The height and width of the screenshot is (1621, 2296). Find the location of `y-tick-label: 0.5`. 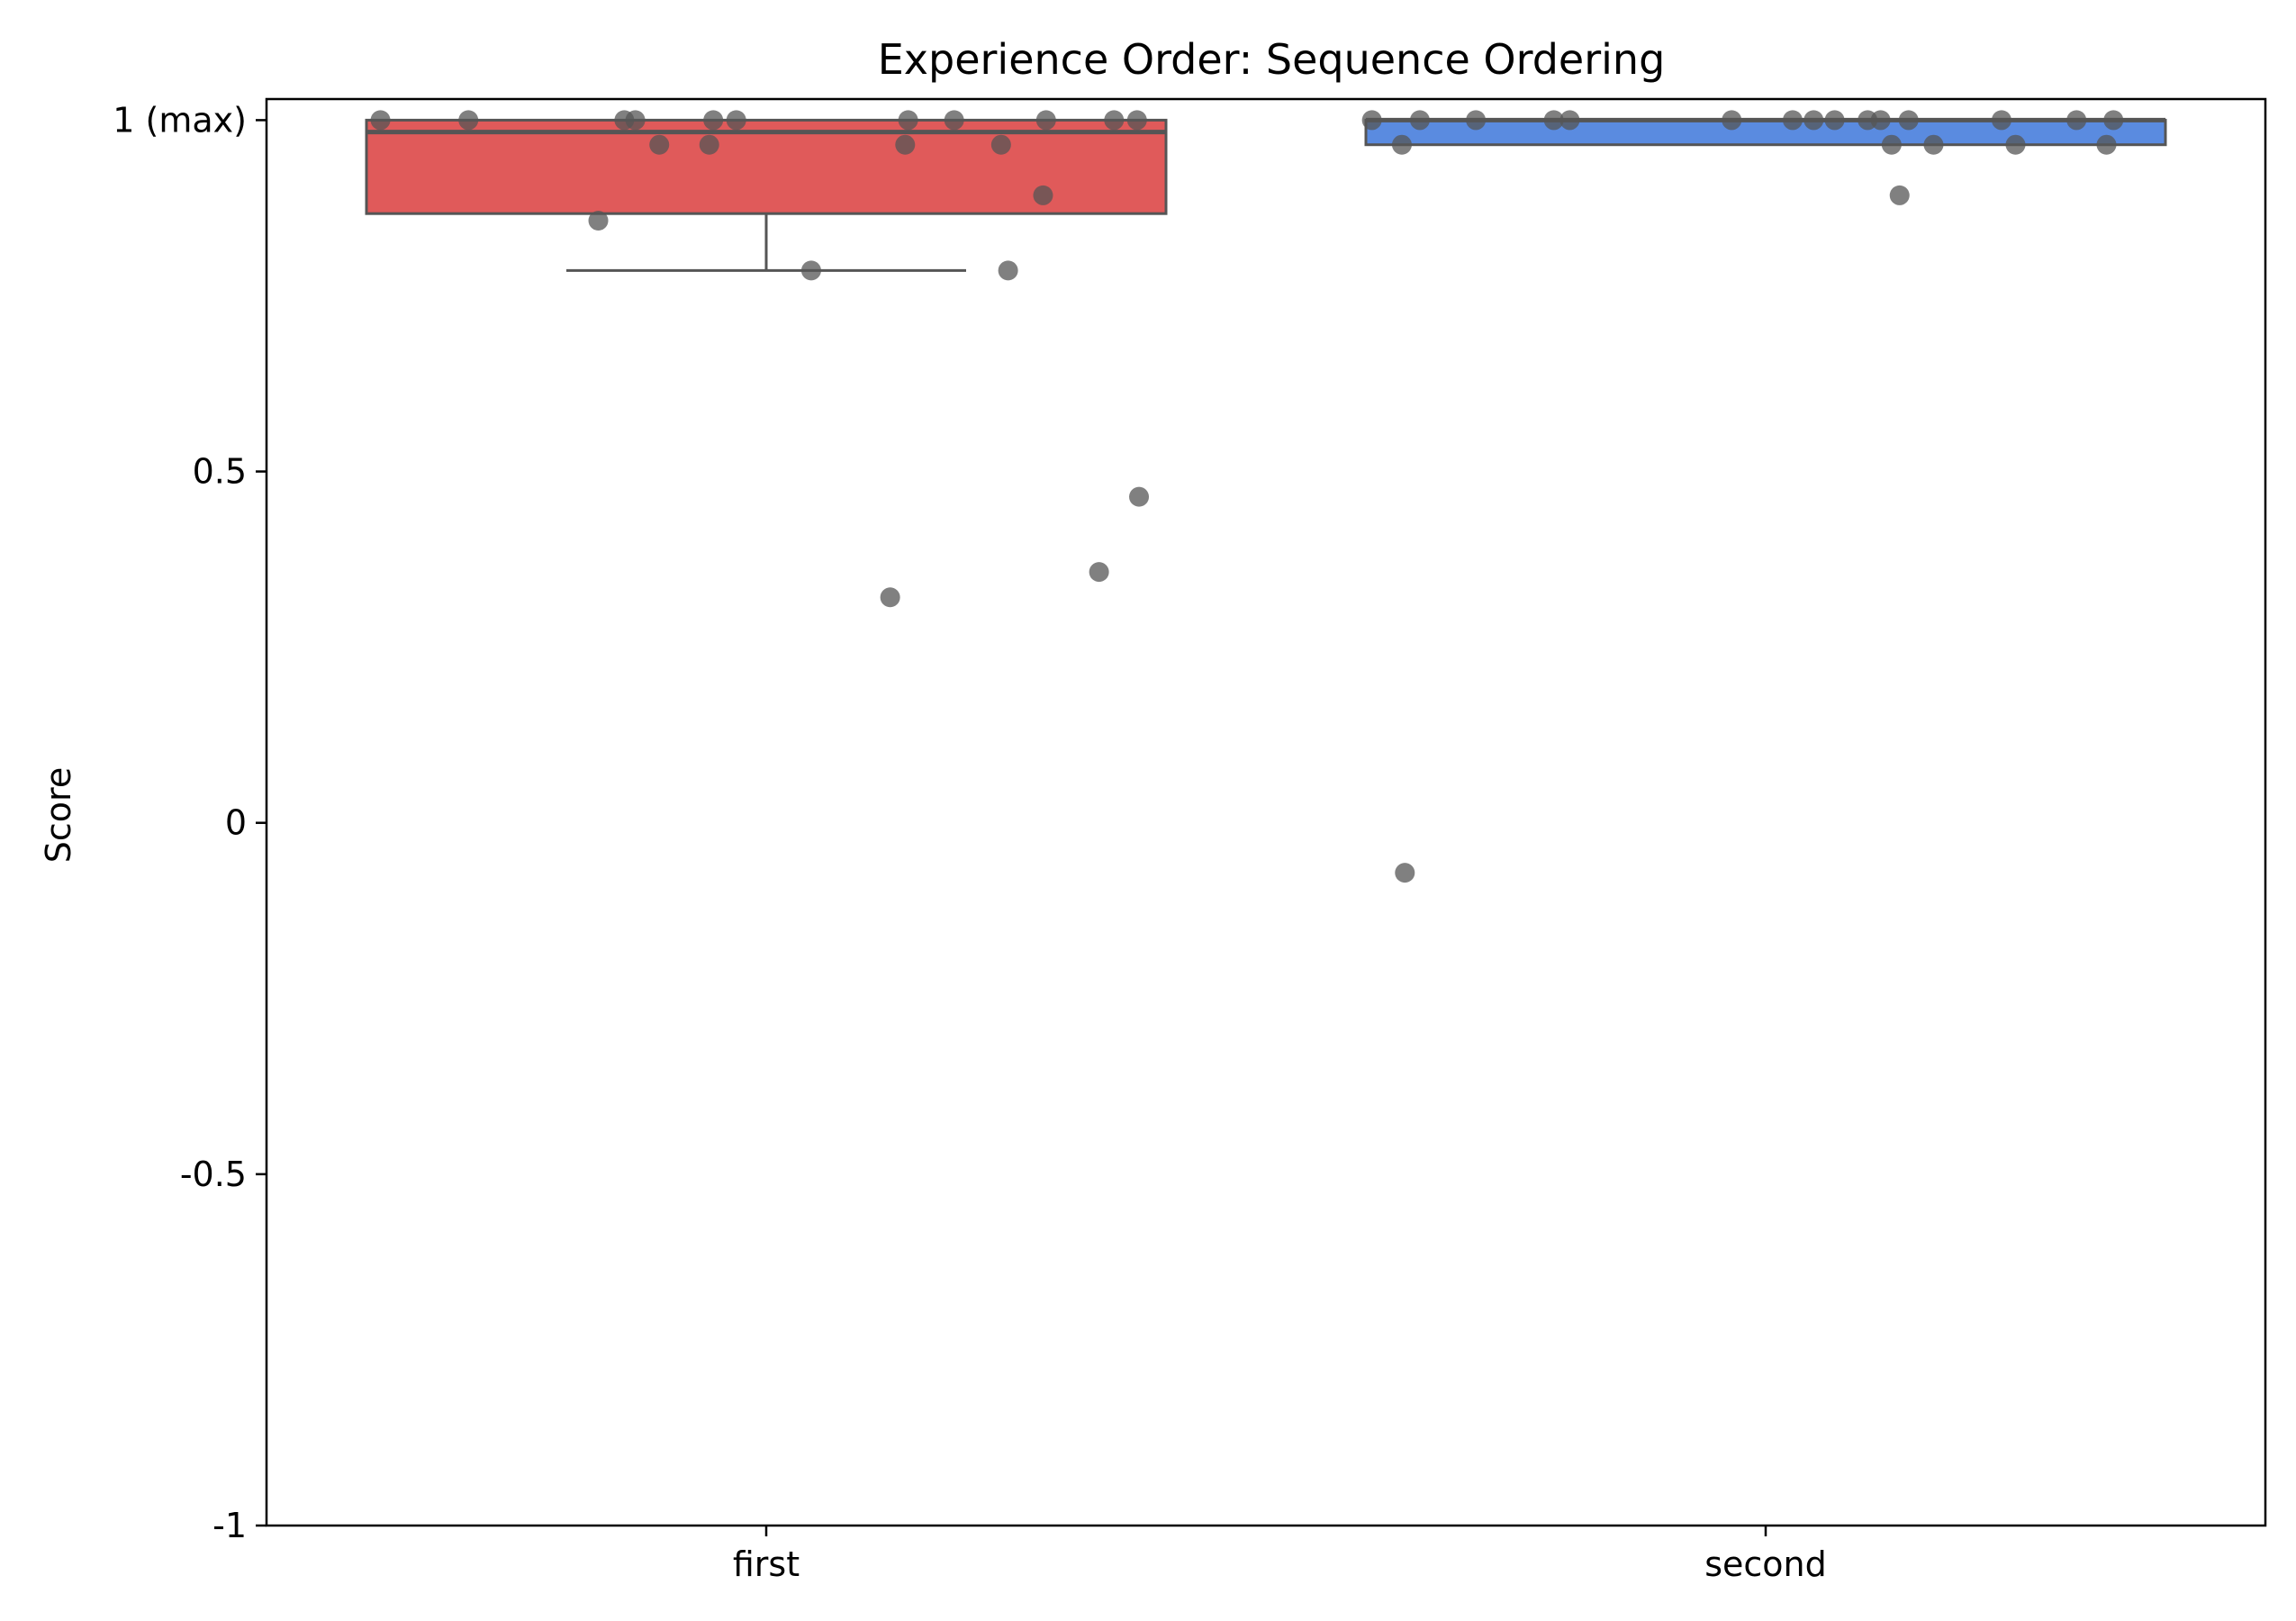

y-tick-label: 0.5 is located at coordinates (220, 472).